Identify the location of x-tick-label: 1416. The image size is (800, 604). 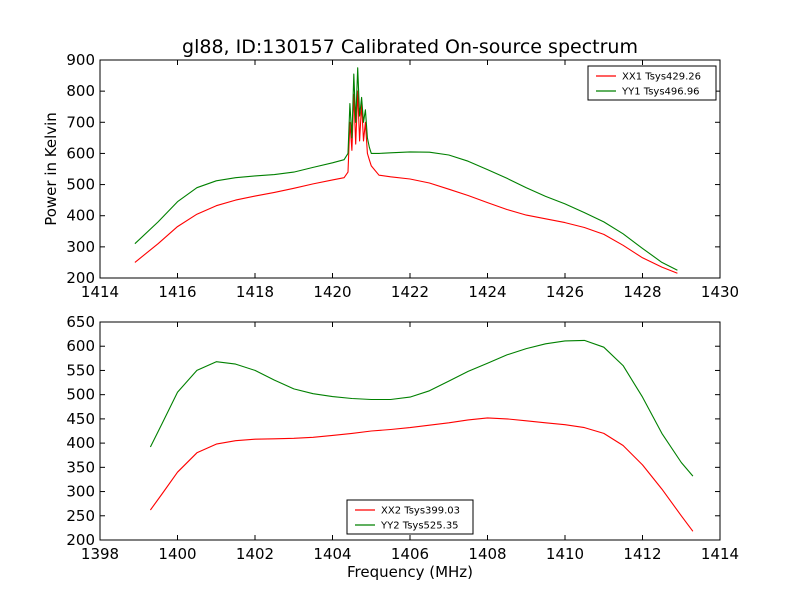
(177, 292).